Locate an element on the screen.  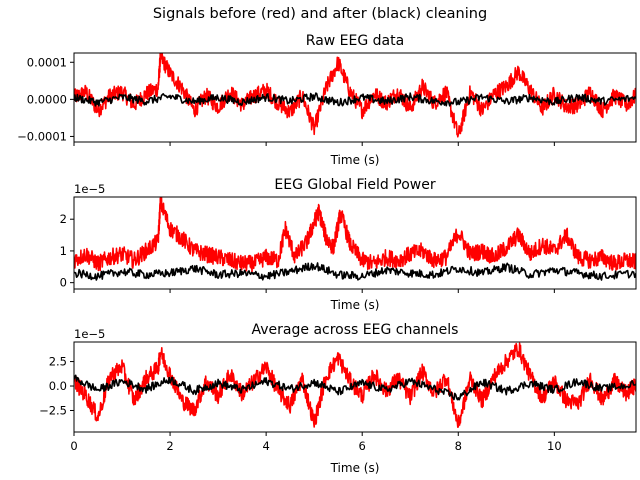
axes-title: Raw EEG data is located at coordinates (355, 41).